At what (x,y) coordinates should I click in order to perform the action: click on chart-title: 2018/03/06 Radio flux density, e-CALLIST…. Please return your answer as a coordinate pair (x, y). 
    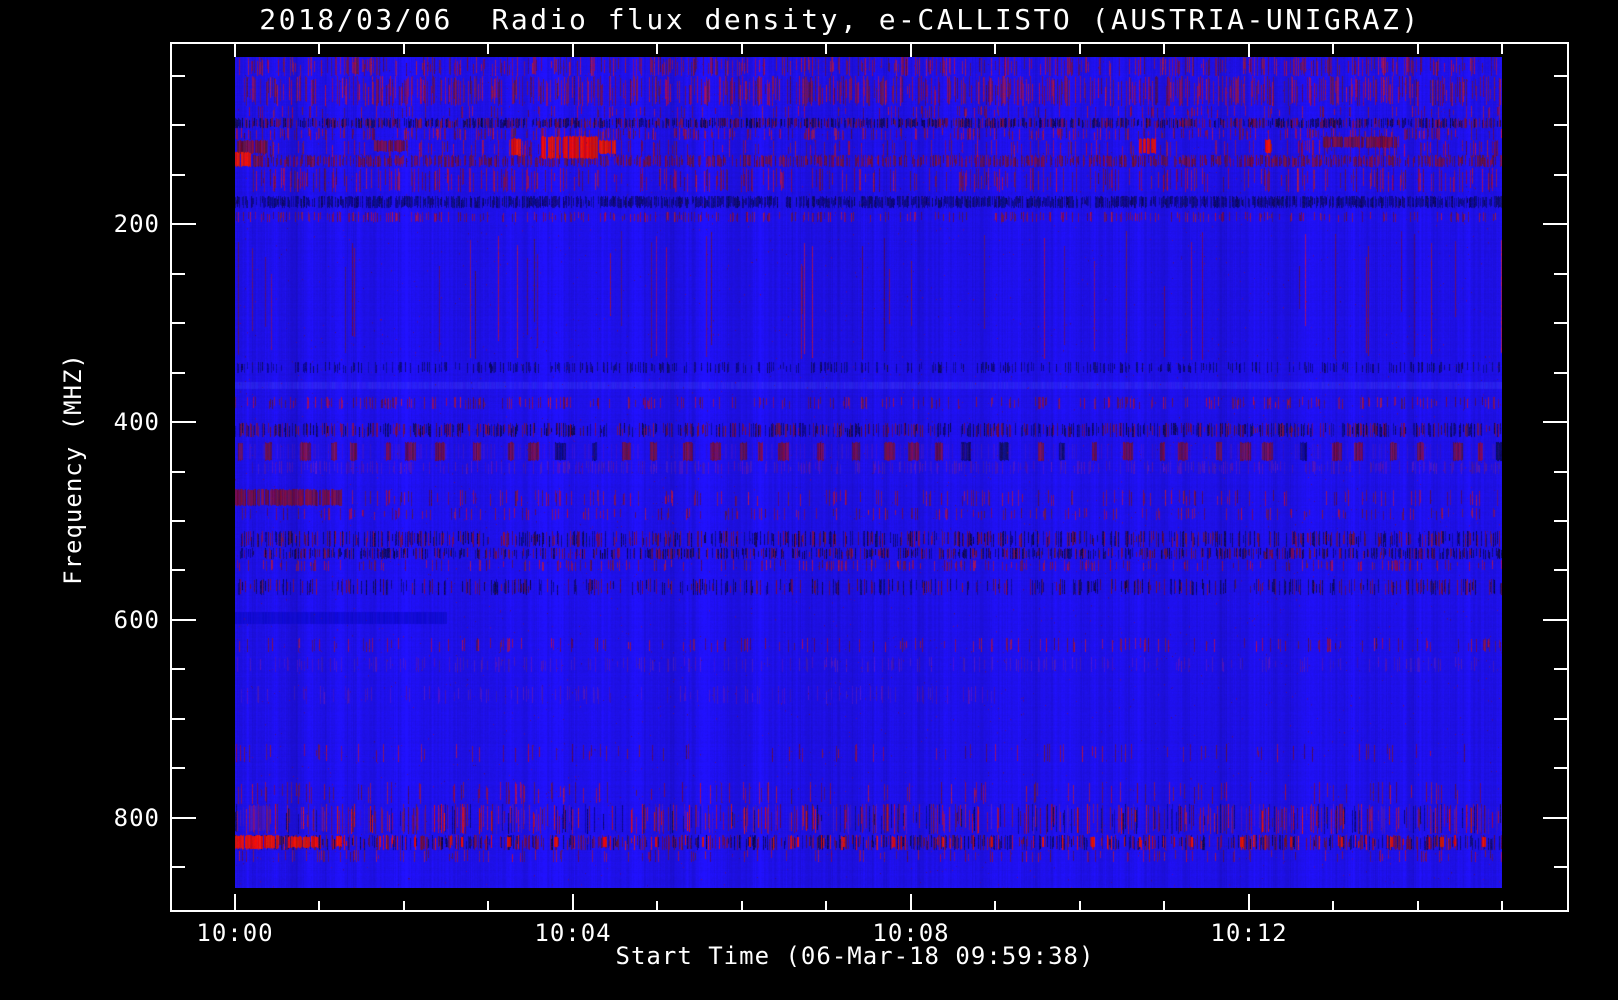
    Looking at the image, I should click on (840, 19).